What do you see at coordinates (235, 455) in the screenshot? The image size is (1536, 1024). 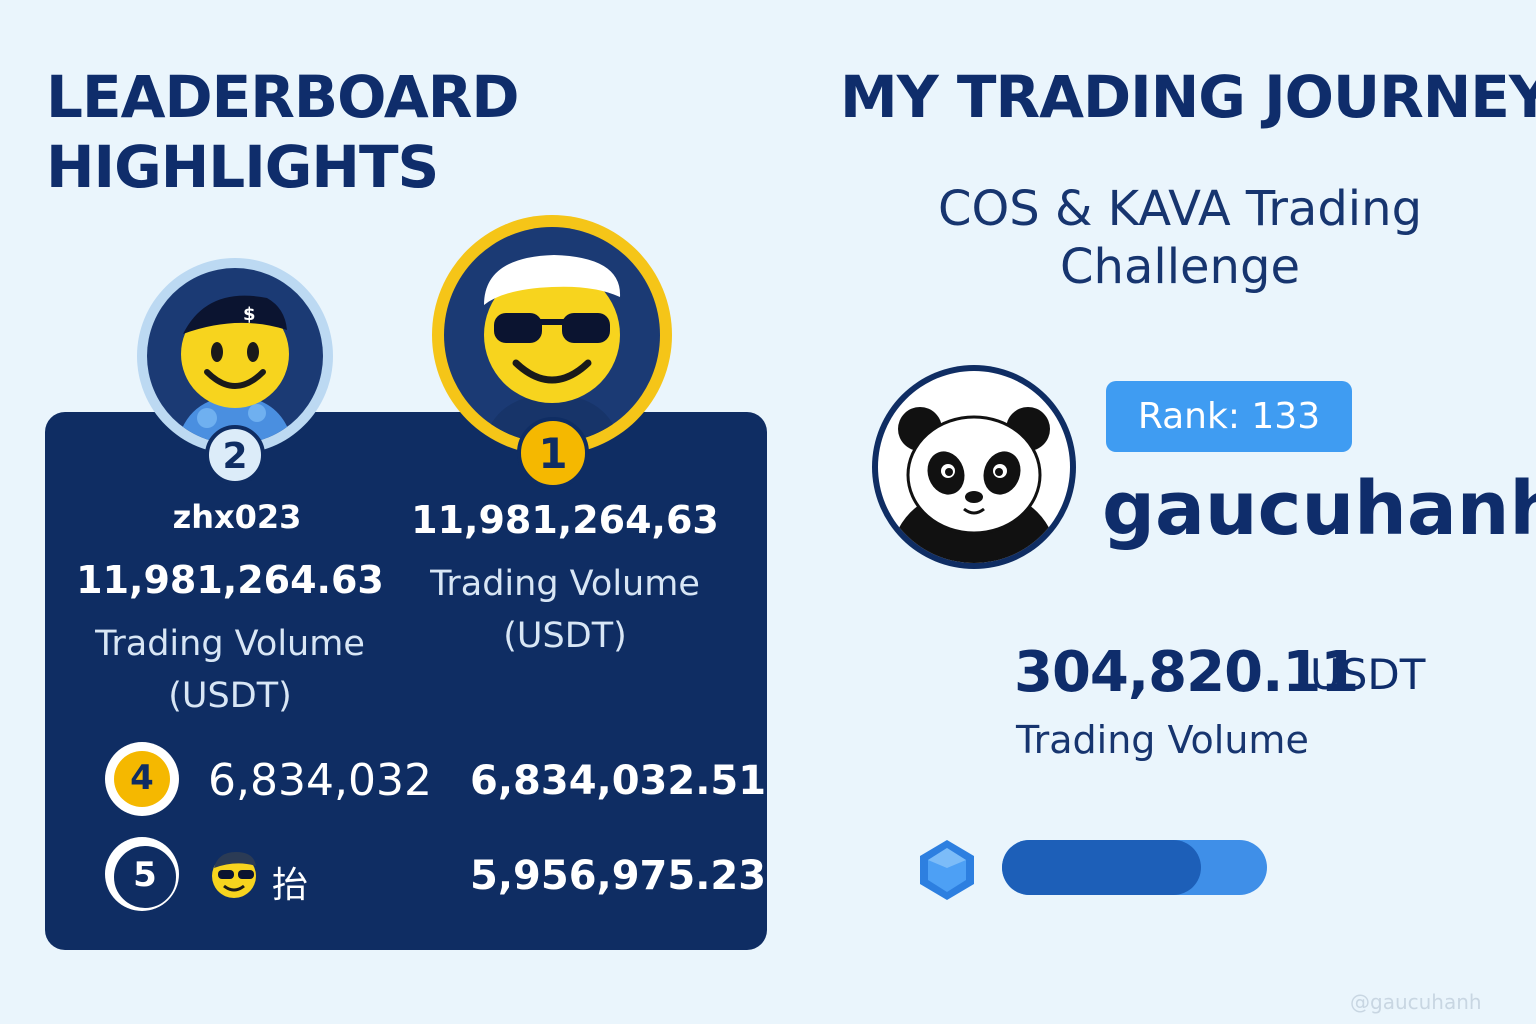 I see `rank-badge-2: 2` at bounding box center [235, 455].